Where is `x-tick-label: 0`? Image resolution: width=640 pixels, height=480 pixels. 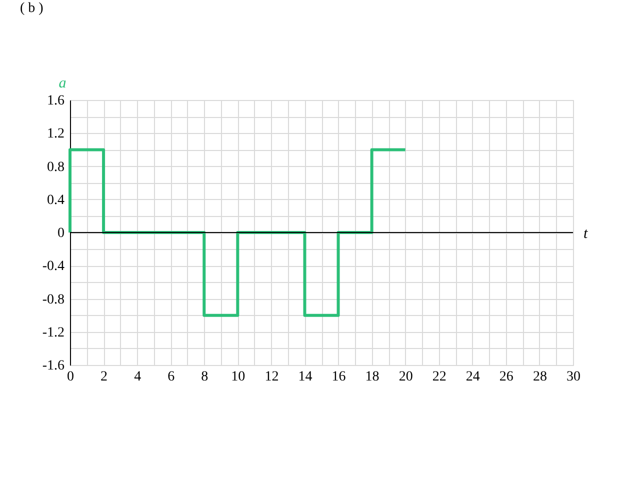
x-tick-label: 0 is located at coordinates (70, 377).